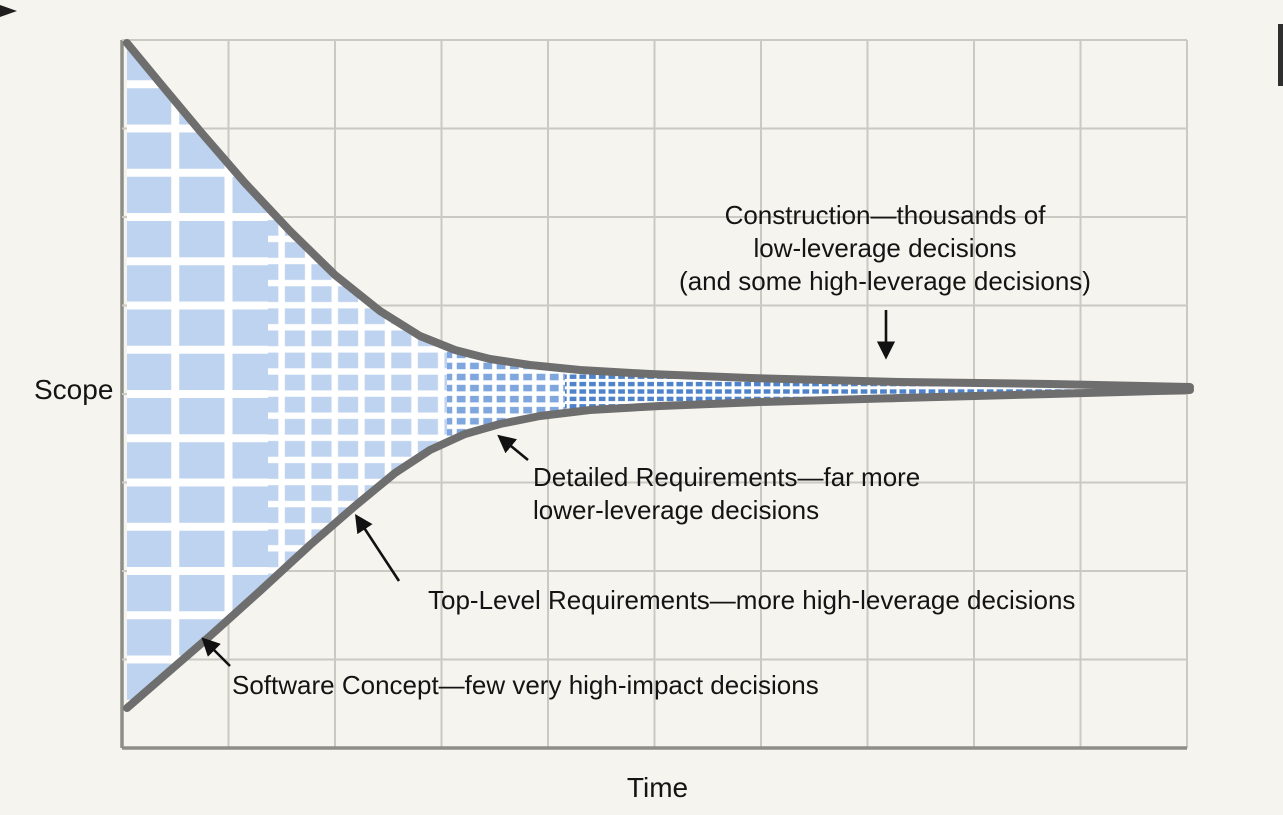  I want to click on scan-artifact-edge, so click(1280, 55).